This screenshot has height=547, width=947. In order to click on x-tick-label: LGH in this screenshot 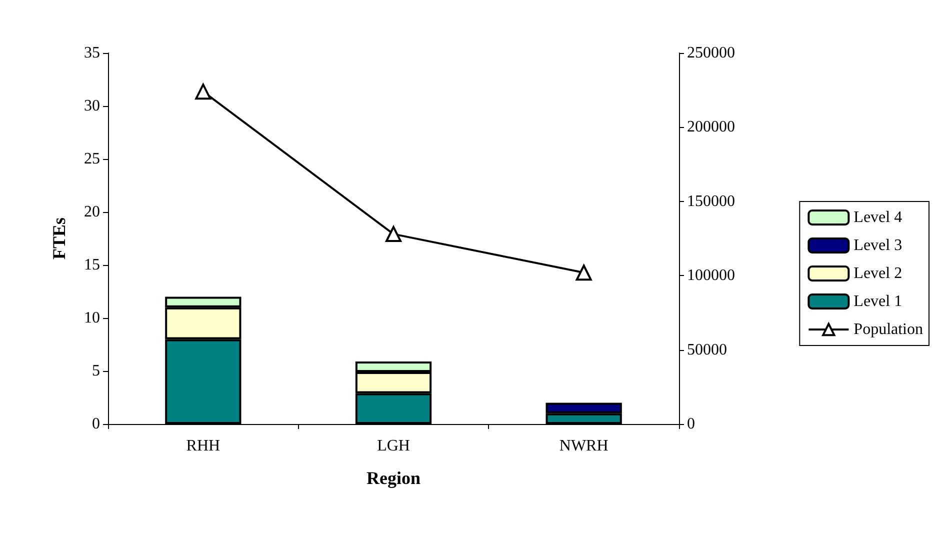, I will do `click(393, 446)`.